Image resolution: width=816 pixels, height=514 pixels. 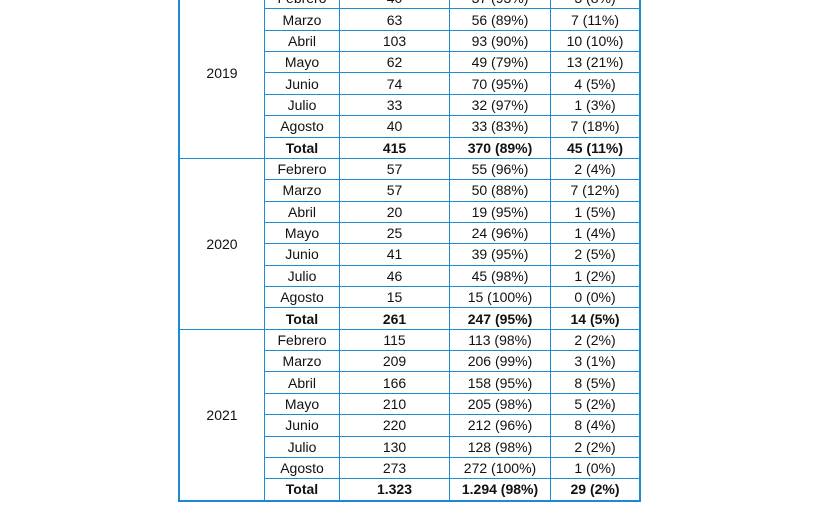 What do you see at coordinates (500, 190) in the screenshot?
I see `accepted-cell: 50 (88%)` at bounding box center [500, 190].